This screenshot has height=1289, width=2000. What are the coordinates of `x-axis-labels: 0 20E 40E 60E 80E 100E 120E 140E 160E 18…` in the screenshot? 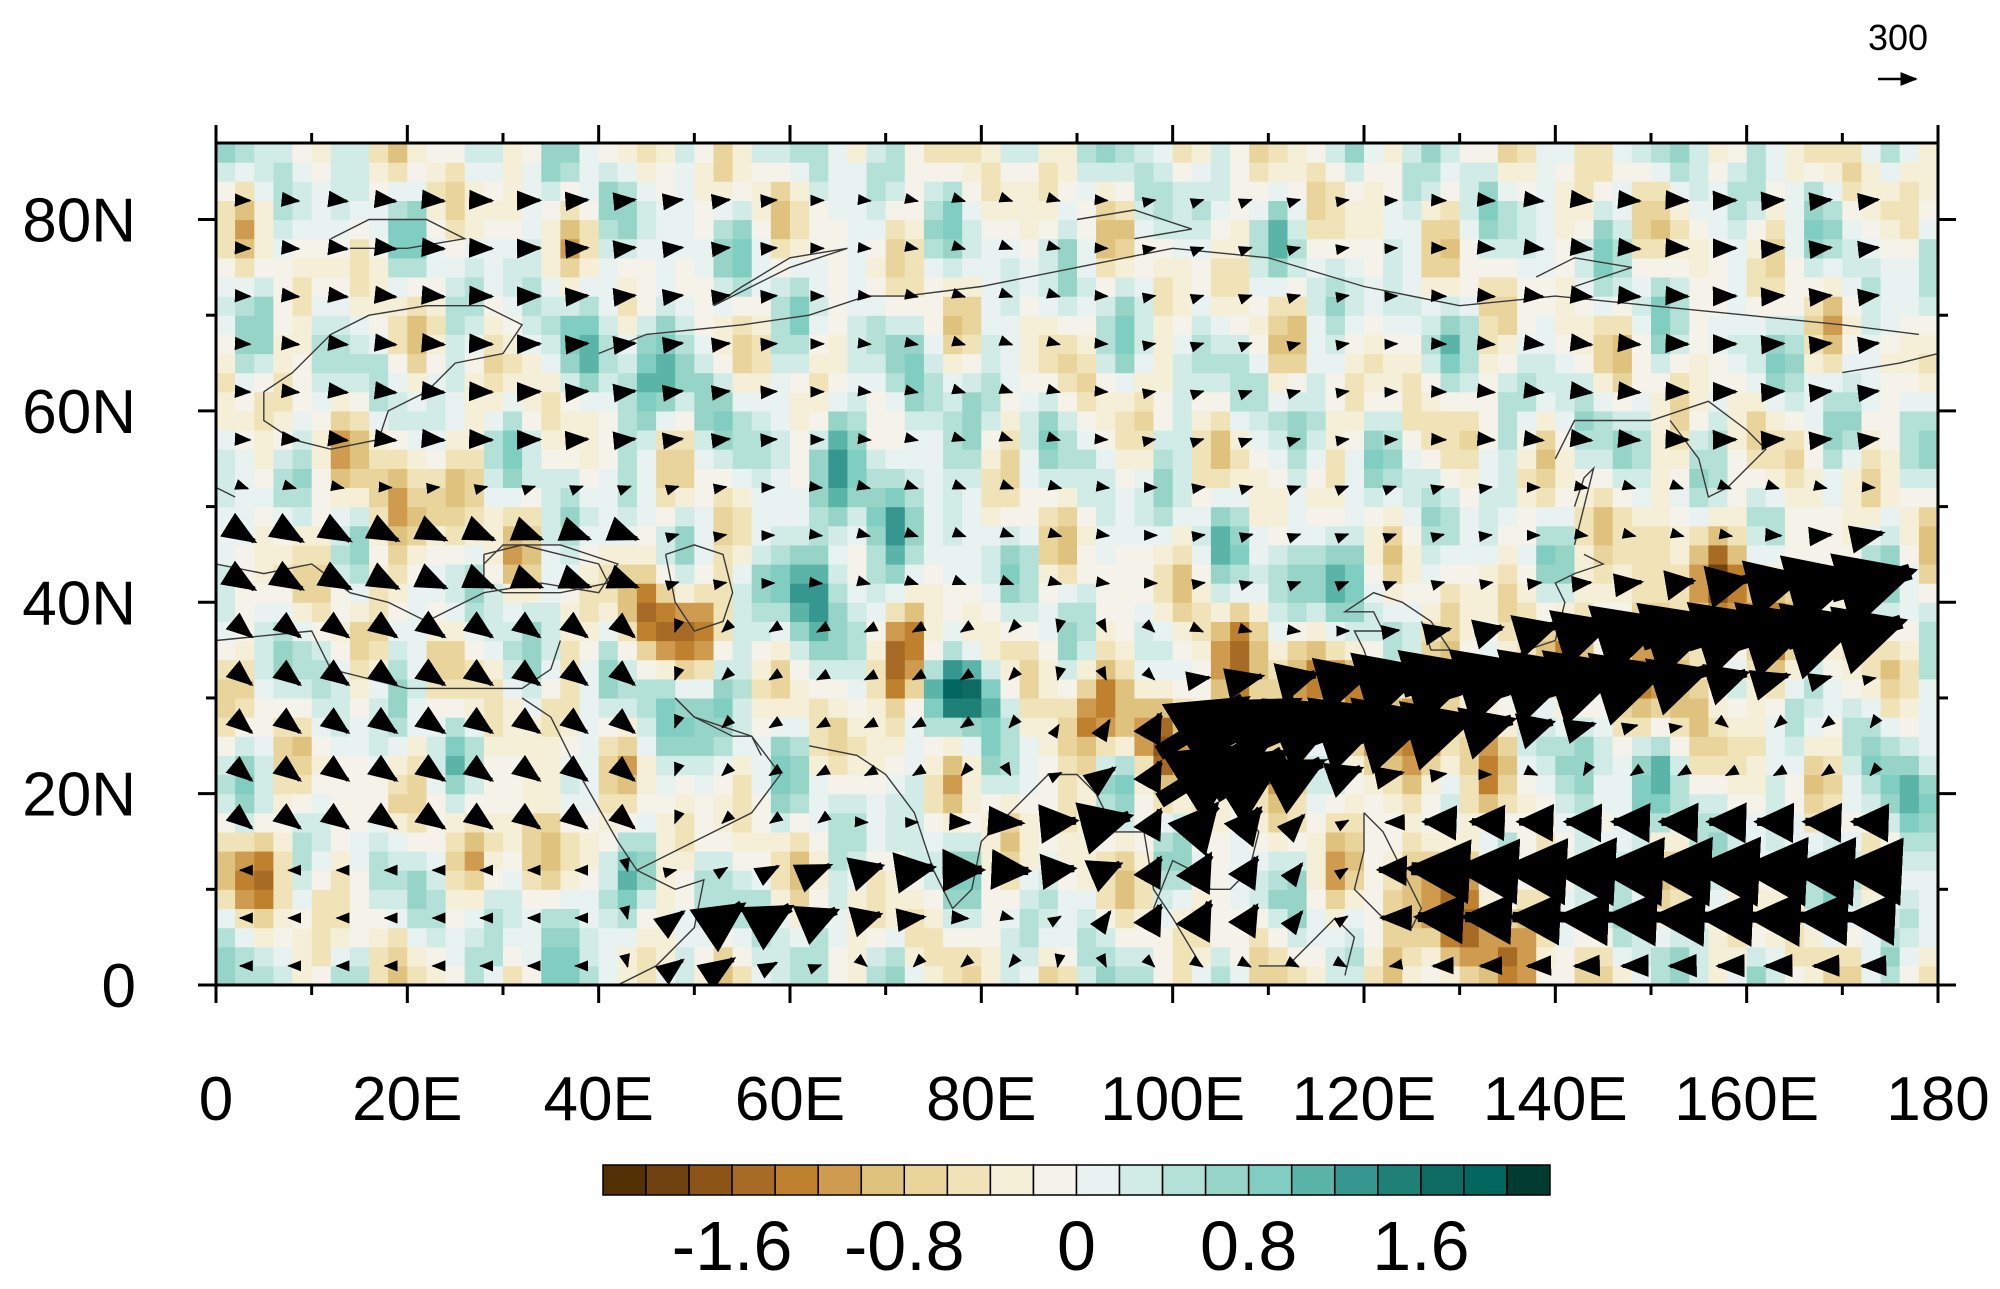 It's located at (1094, 1099).